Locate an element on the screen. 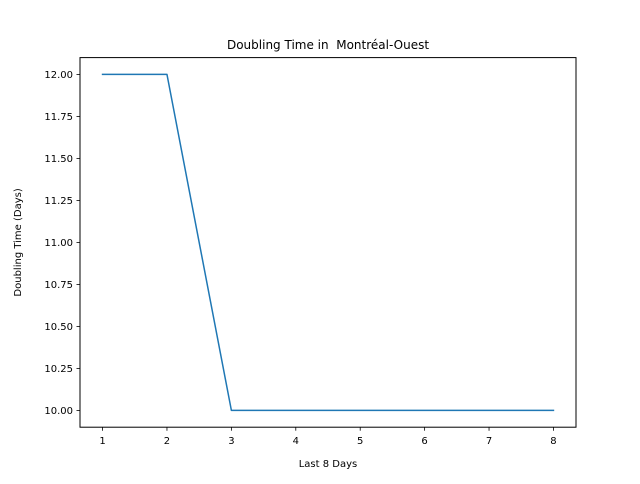 The width and height of the screenshot is (640, 484). y-tick-label: 11.25 is located at coordinates (58, 201).